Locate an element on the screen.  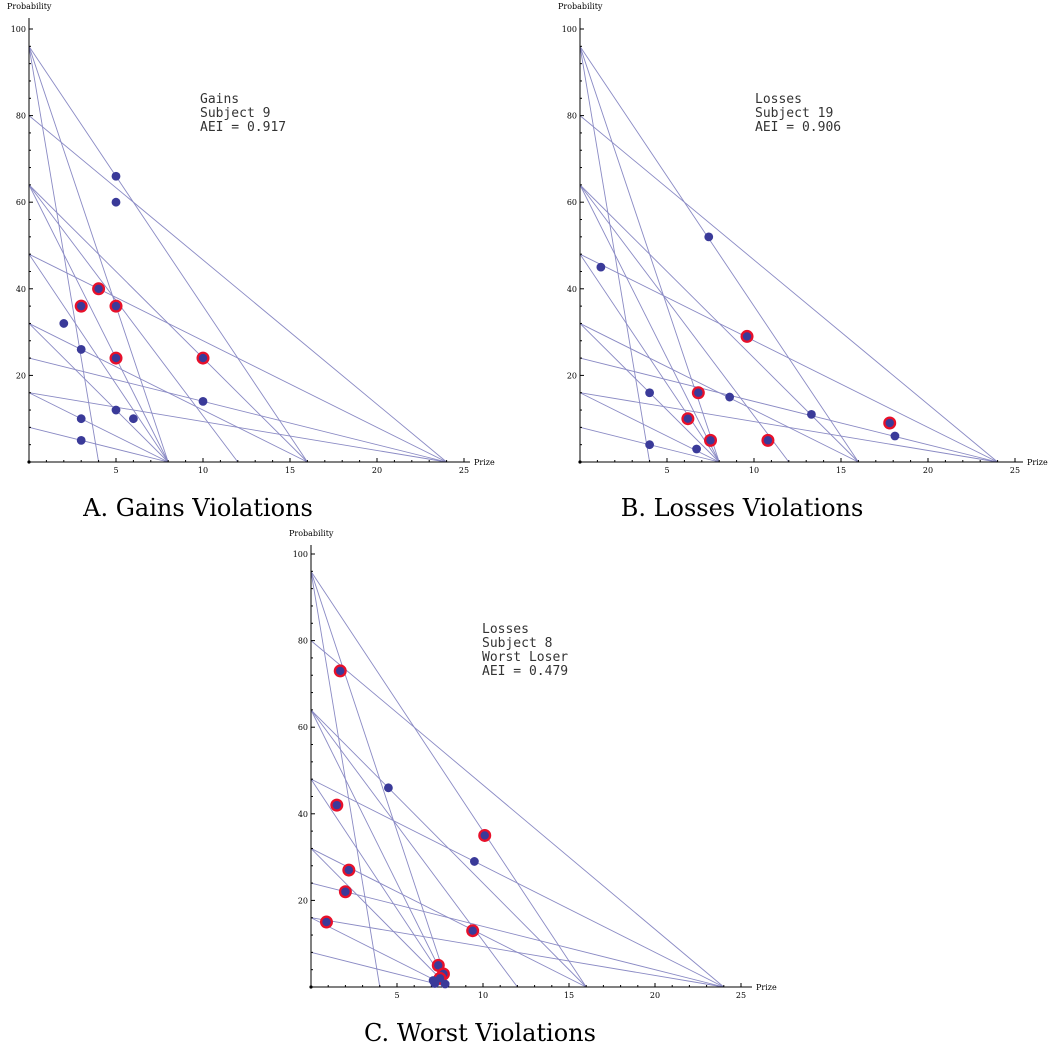
annotation-line: AEI = 0.906 is located at coordinates (798, 127).